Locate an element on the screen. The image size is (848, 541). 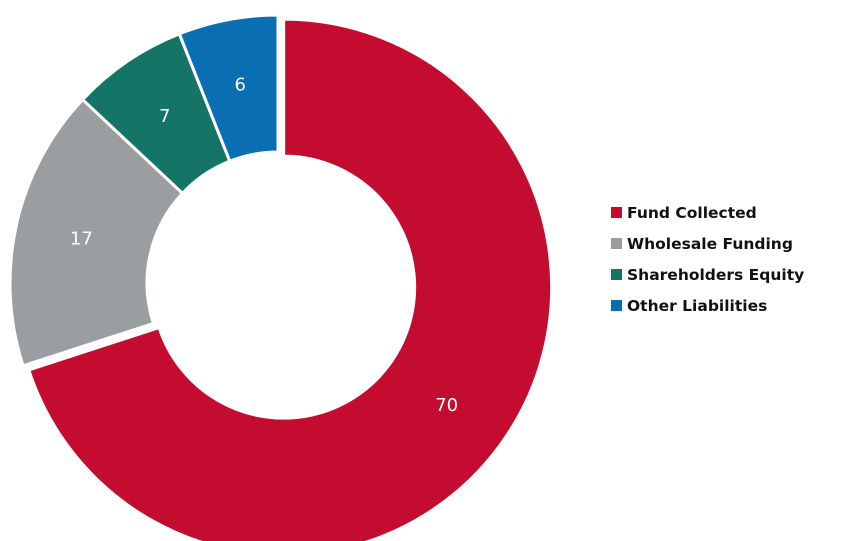
legend-item-other-liabilities: Other Liabilities is located at coordinates (707, 305).